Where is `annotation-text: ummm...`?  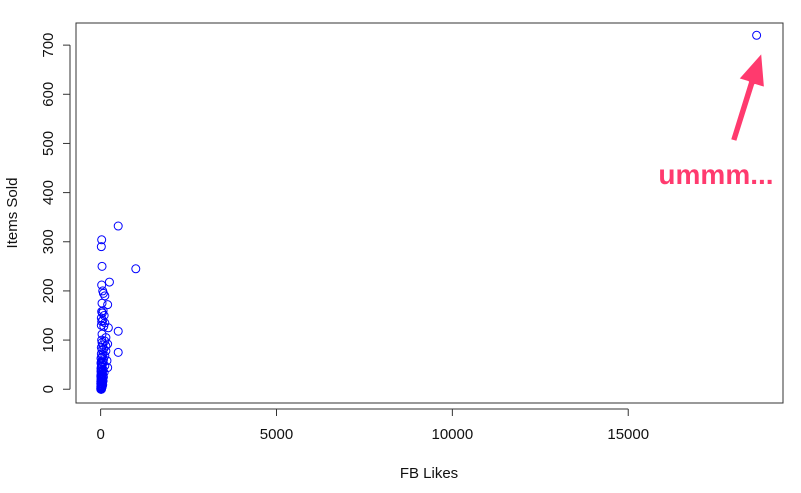 annotation-text: ummm... is located at coordinates (715, 174).